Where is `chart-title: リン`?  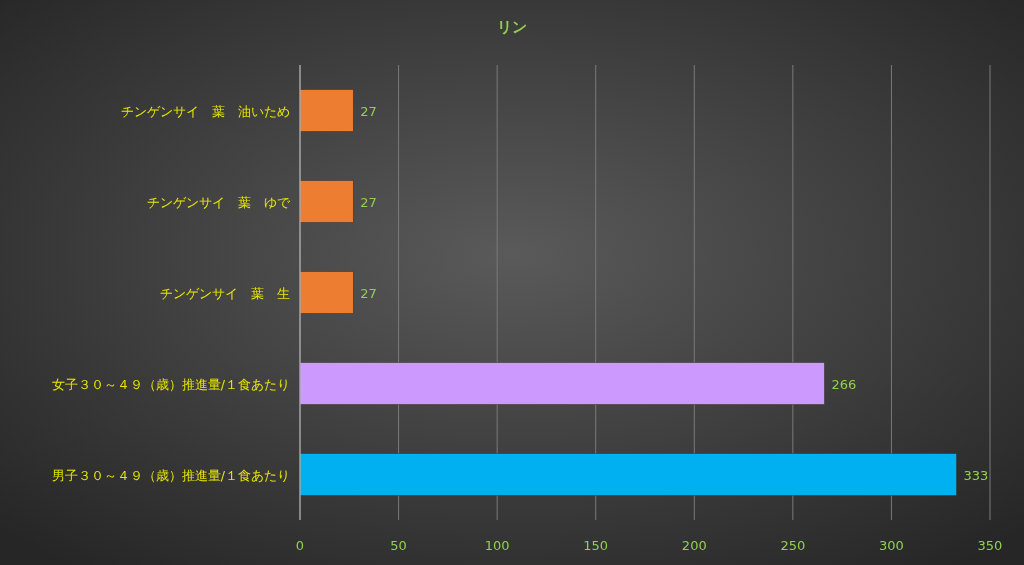
chart-title: リン is located at coordinates (512, 27).